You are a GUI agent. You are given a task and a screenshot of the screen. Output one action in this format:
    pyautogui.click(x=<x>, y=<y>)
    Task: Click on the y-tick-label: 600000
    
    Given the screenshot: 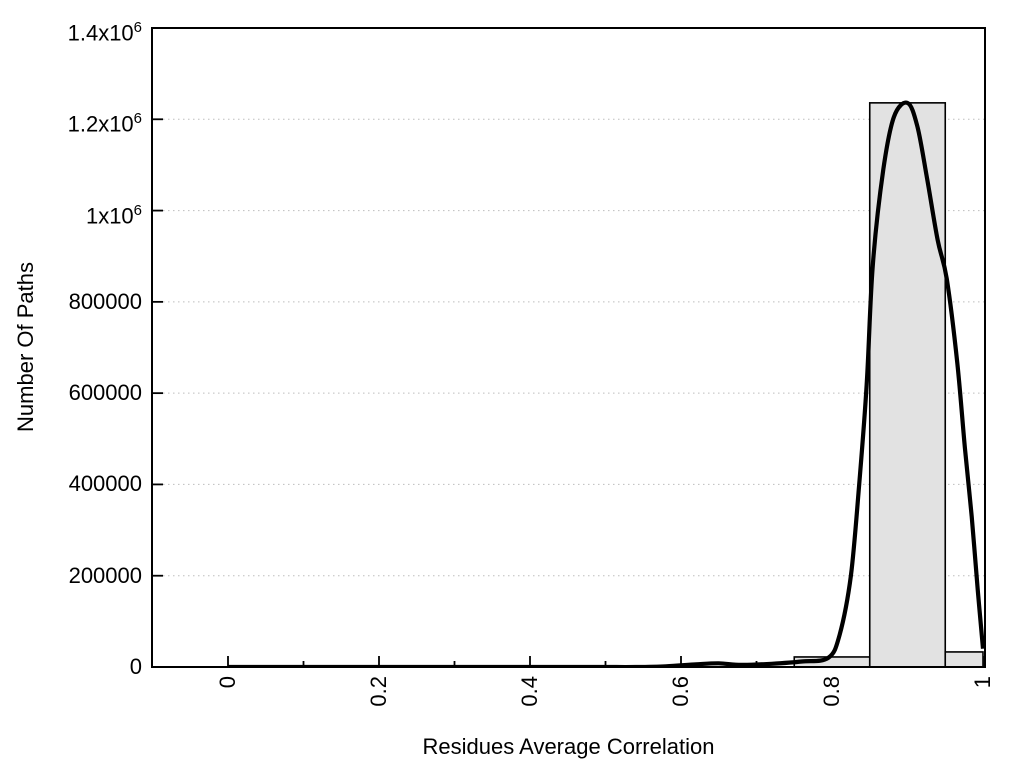 What is the action you would take?
    pyautogui.click(x=105, y=393)
    